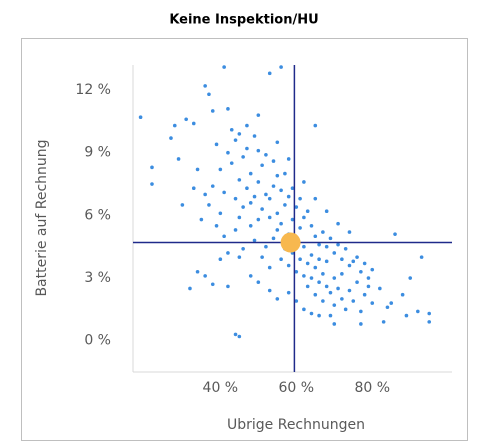 This screenshot has width=478, height=446. I want to click on highlight-point, so click(290, 242).